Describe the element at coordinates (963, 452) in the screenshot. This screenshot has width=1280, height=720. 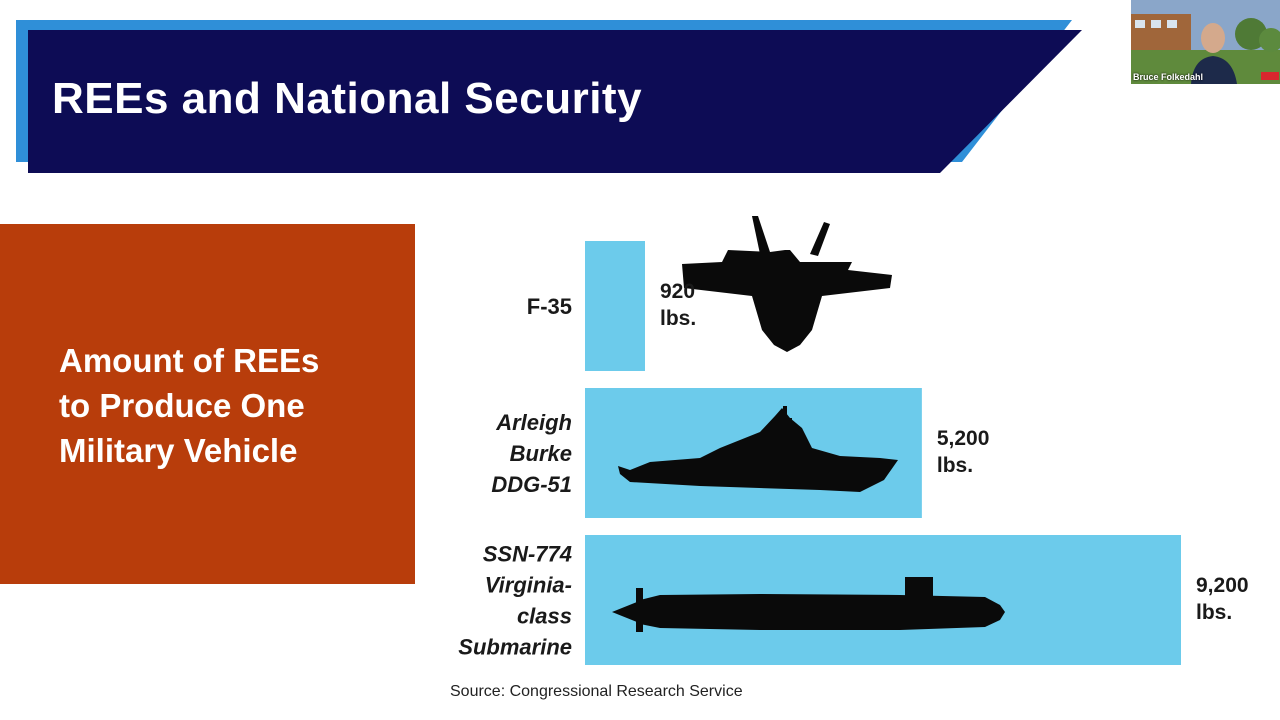
I see `value-label-1: 5,200 lbs.` at that location.